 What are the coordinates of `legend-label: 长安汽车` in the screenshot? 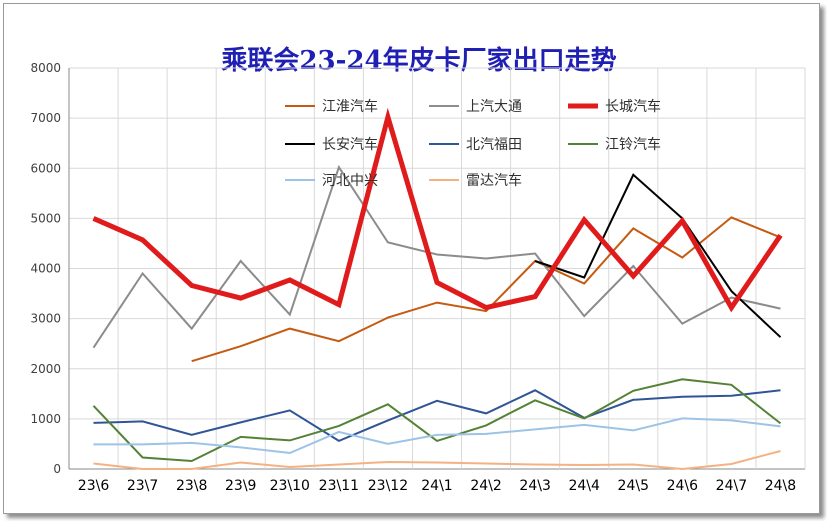 It's located at (350, 144).